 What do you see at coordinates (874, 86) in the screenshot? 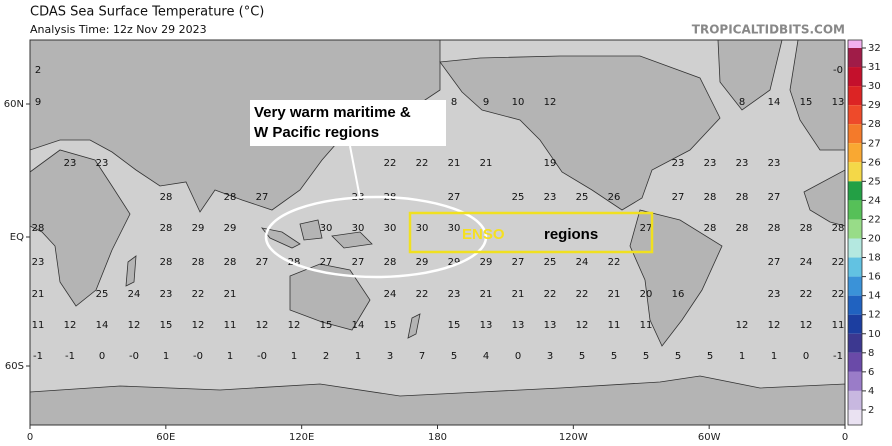
I see `colorbar-tick-label: 30` at bounding box center [874, 86].